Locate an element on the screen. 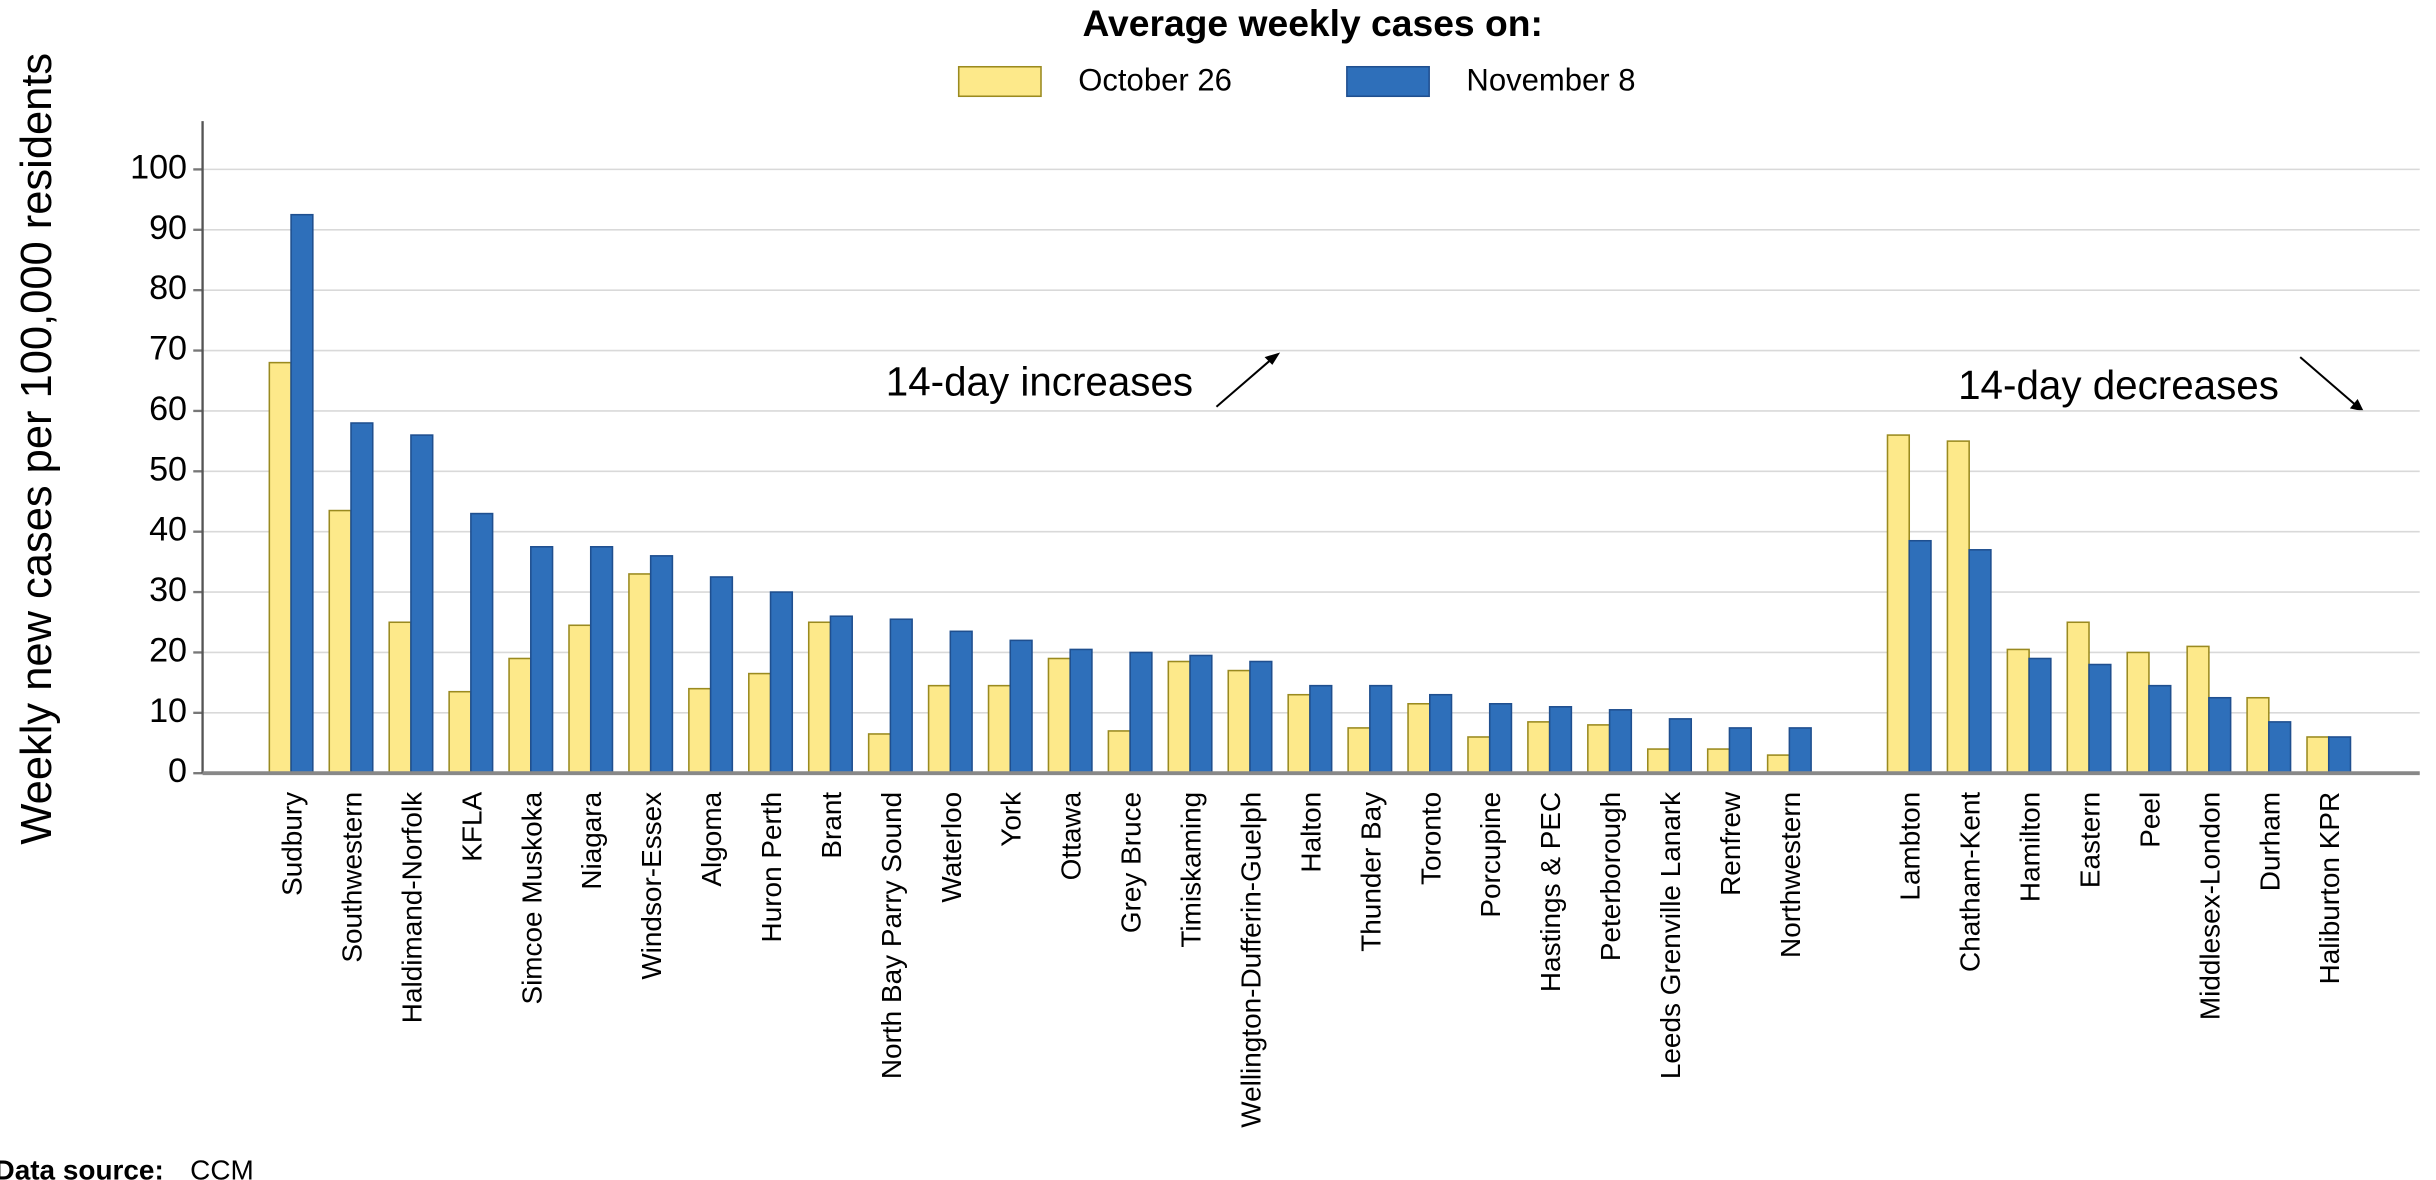  x-tick-label: Waterloo is located at coordinates (951, 847).